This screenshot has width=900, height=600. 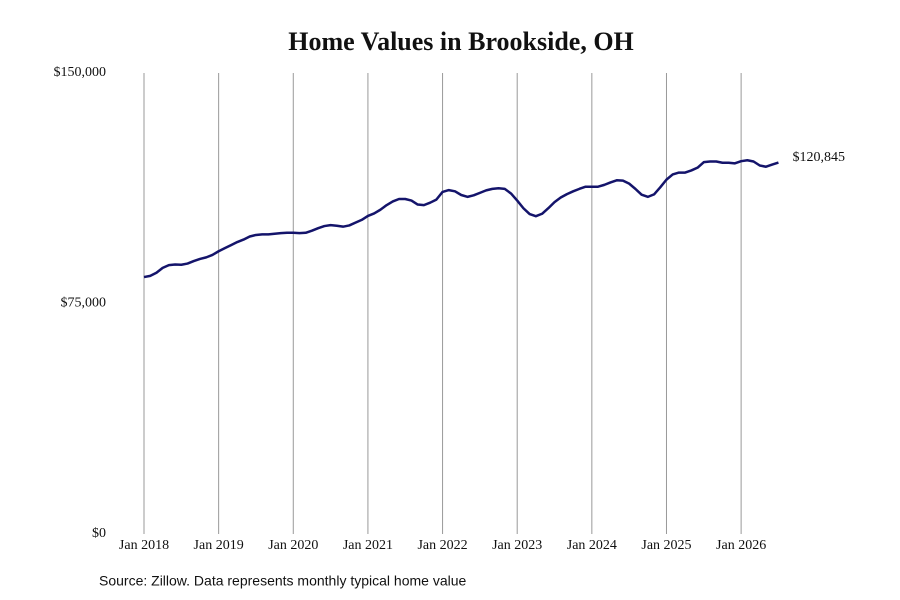 What do you see at coordinates (517, 545) in the screenshot?
I see `x-tick-label: Jan 2023` at bounding box center [517, 545].